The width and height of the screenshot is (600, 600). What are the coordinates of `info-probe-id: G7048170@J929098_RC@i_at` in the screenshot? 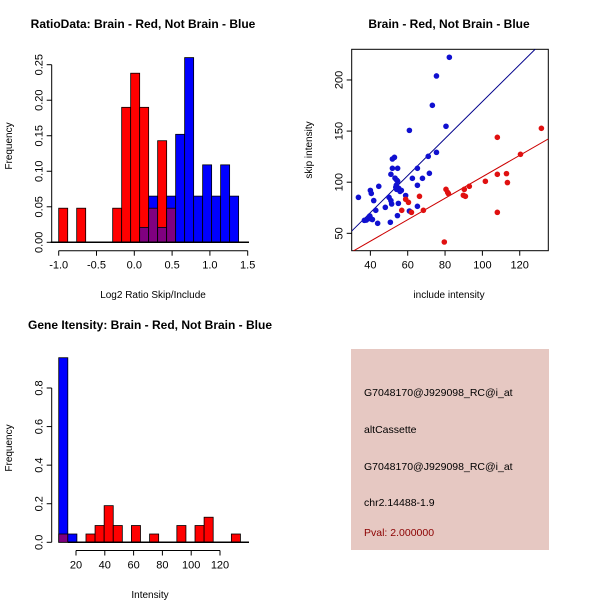 It's located at (438, 393).